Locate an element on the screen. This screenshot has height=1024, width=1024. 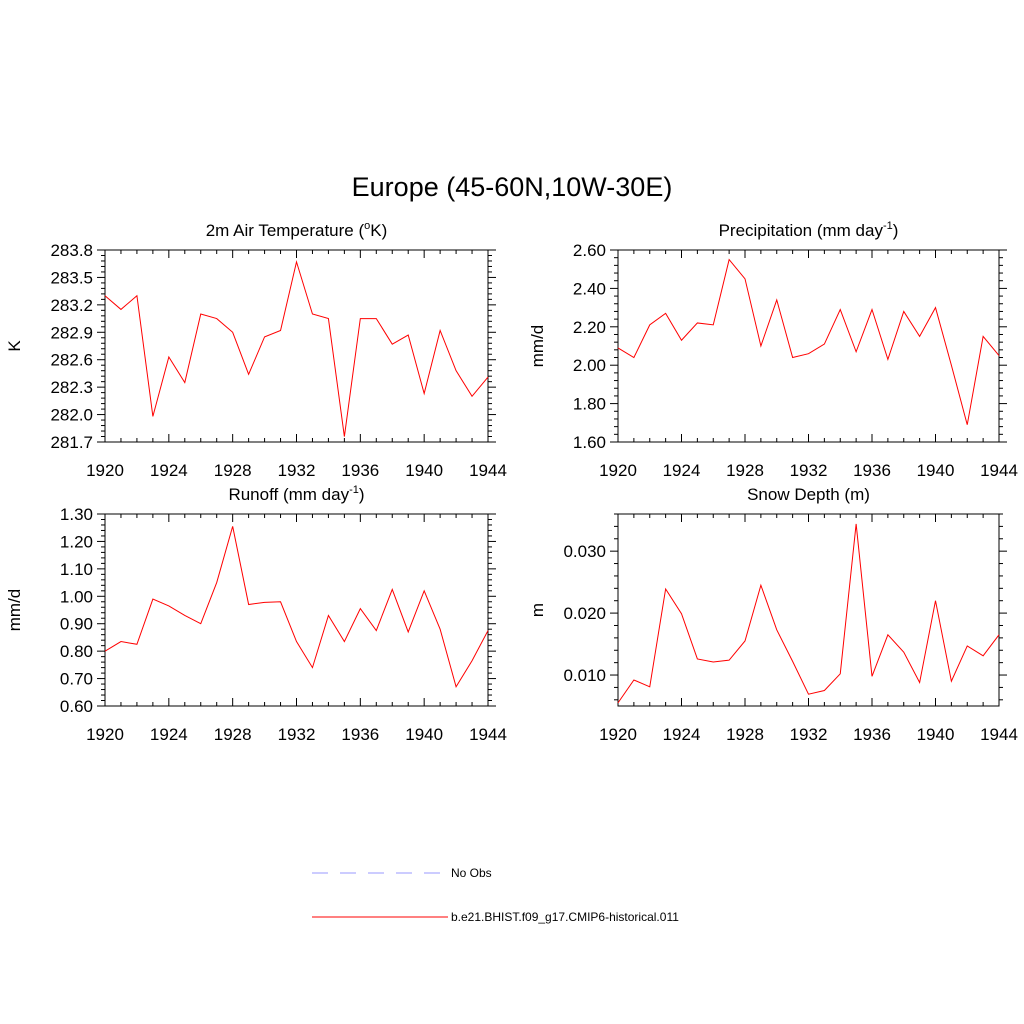
chart-3-xtick-label: 1928 is located at coordinates (745, 734).